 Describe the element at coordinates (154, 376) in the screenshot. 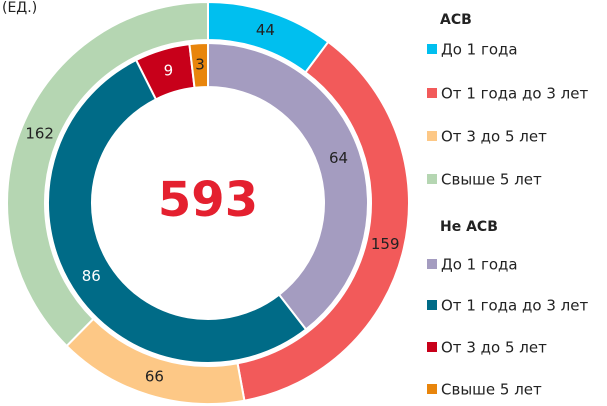

I see `segment-label: 66` at that location.